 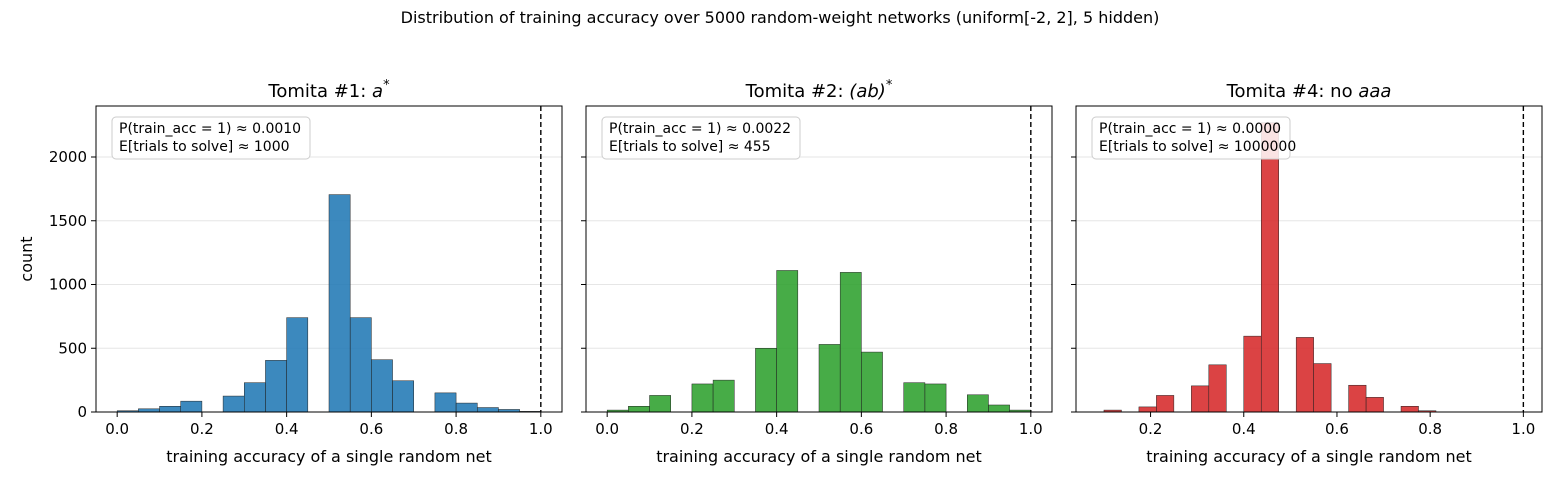 What do you see at coordinates (690, 147) in the screenshot?
I see `annotation-text: E[trials to solve] ≈ 455` at bounding box center [690, 147].